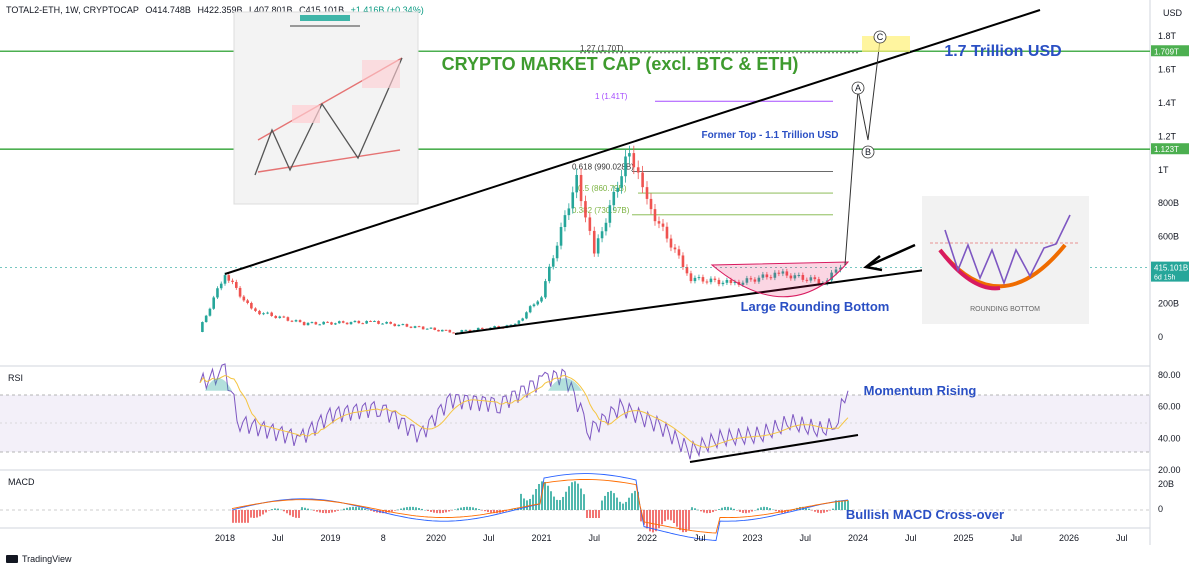 The width and height of the screenshot is (1200, 568). Describe the element at coordinates (16, 378) in the screenshot. I see `rsi-pane-label: RSI` at that location.